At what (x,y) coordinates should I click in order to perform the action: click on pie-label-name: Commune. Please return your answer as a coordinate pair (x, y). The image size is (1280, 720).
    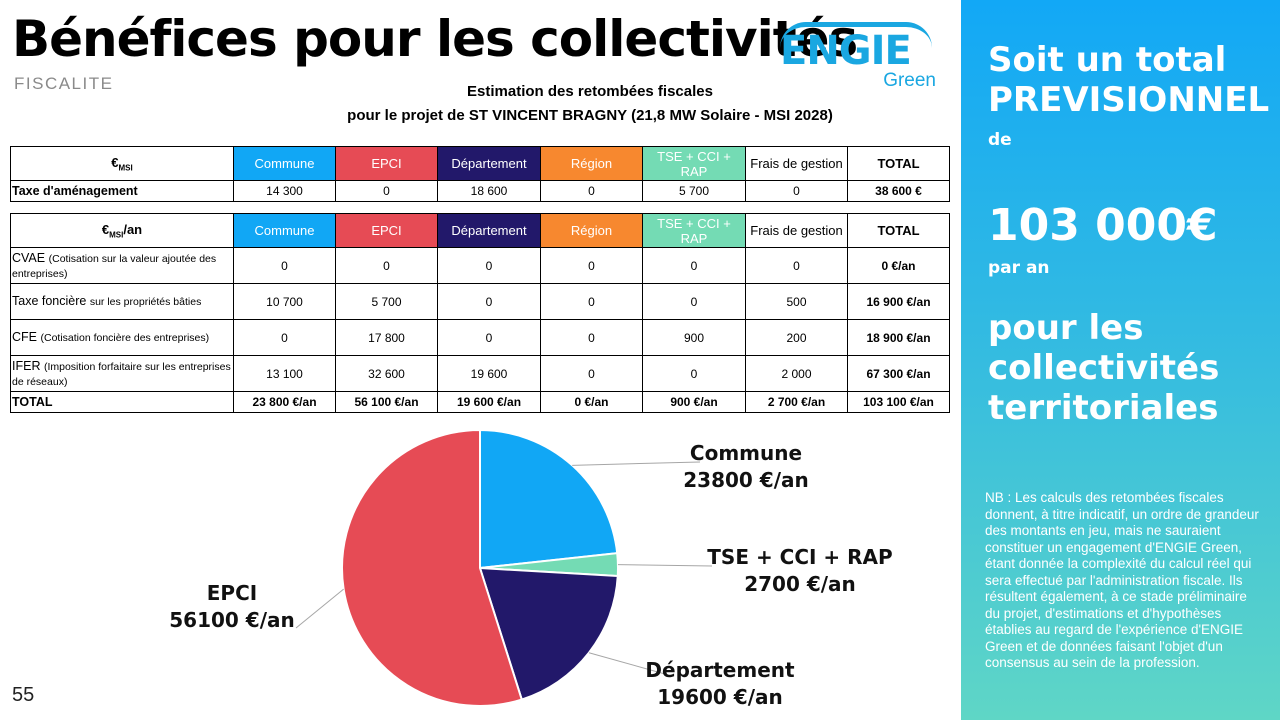
    Looking at the image, I should click on (746, 453).